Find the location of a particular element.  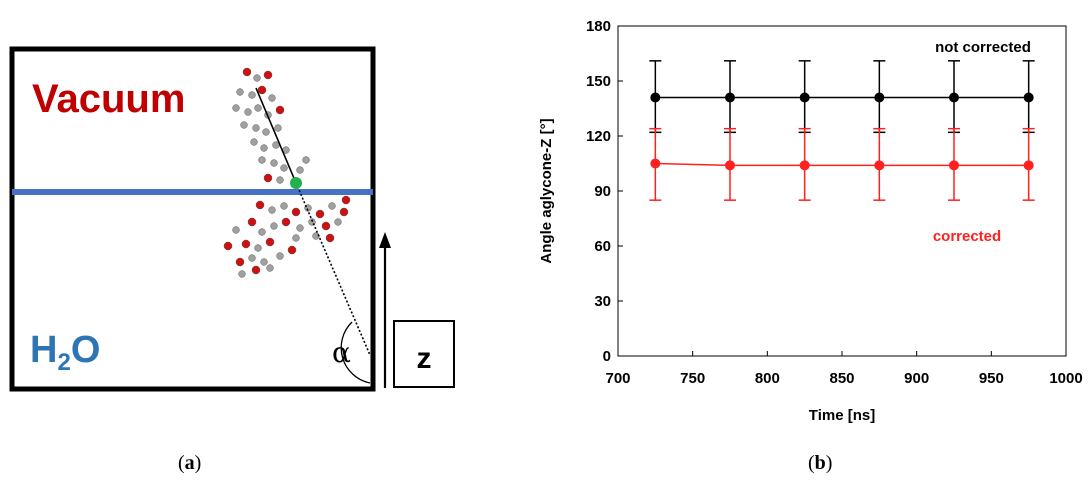

water-label-o: O is located at coordinates (86, 350).